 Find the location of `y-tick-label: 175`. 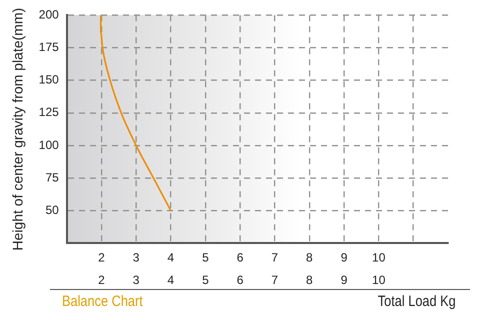

y-tick-label: 175 is located at coordinates (49, 47).